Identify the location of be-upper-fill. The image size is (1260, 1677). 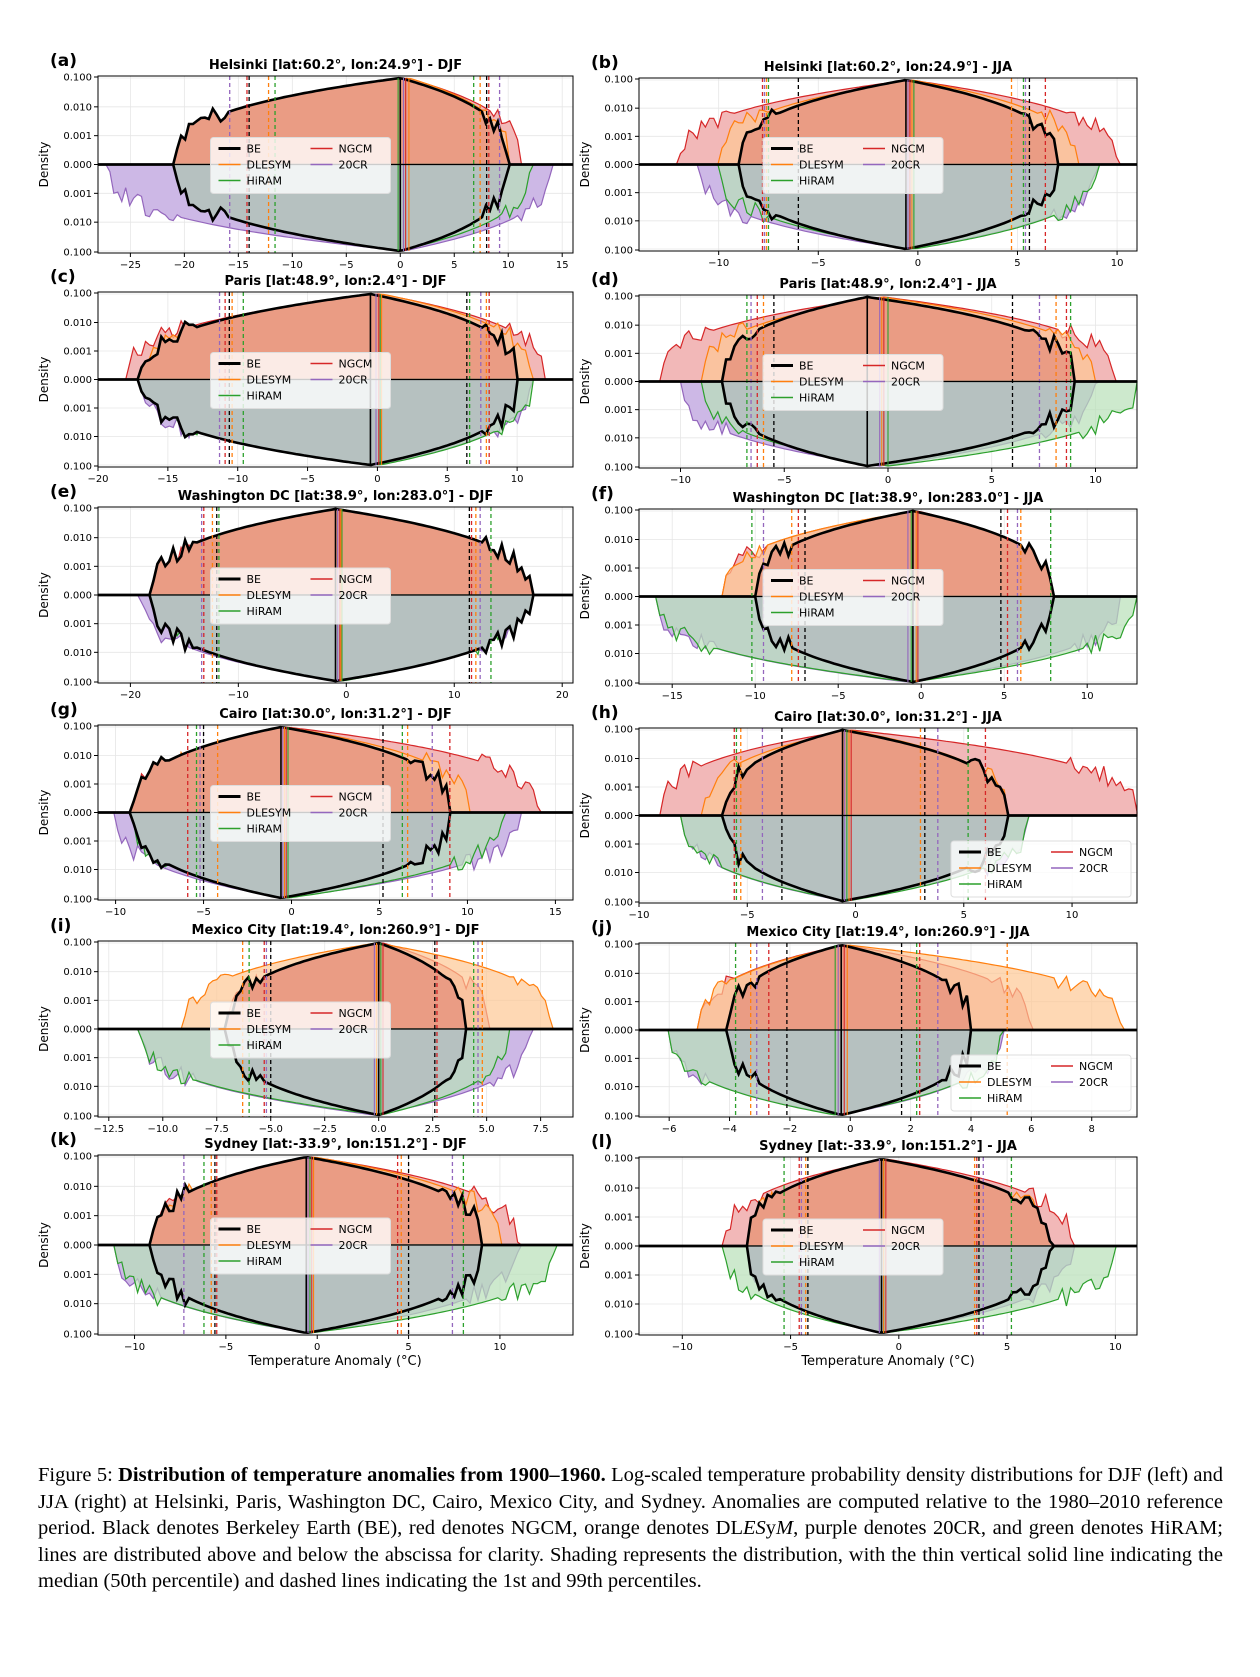
(335, 986).